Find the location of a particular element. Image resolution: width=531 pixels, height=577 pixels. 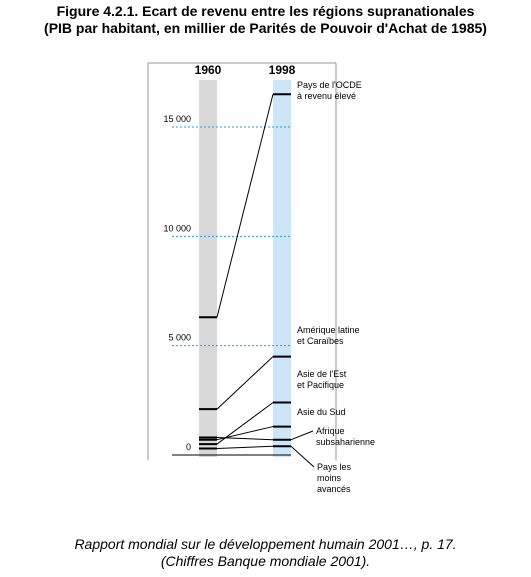

series-label-1-line-0: Amérique latine is located at coordinates (328, 330).